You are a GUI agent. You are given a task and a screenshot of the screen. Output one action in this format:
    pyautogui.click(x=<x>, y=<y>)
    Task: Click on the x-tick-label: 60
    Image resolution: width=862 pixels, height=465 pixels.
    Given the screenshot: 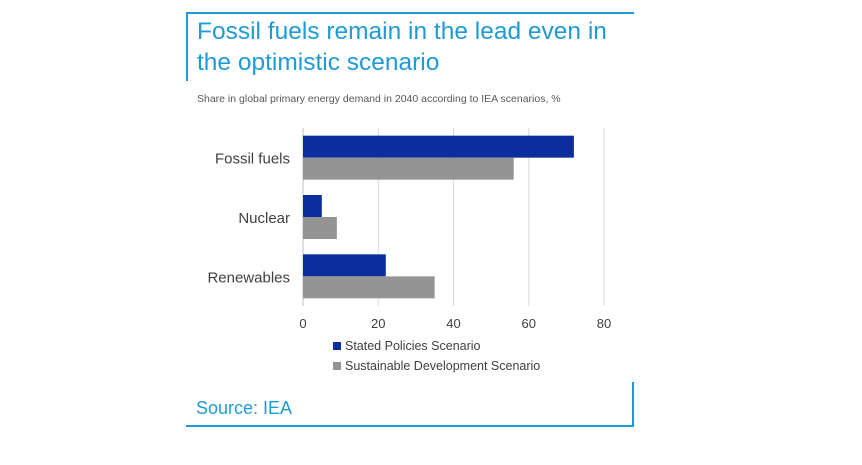 What is the action you would take?
    pyautogui.click(x=529, y=323)
    